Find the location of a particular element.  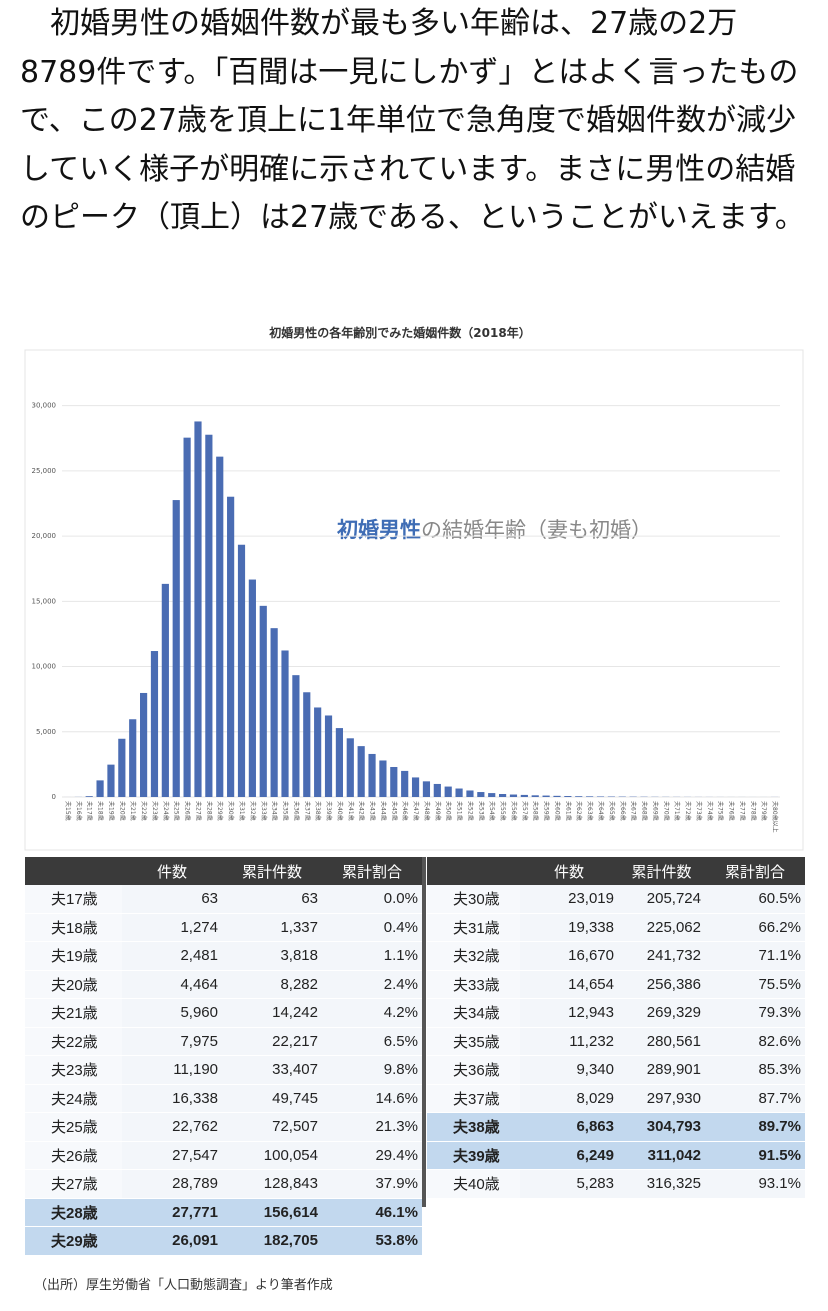

table-row: 夫21歳 5,960 14,242 4.2% is located at coordinates (223, 1013).